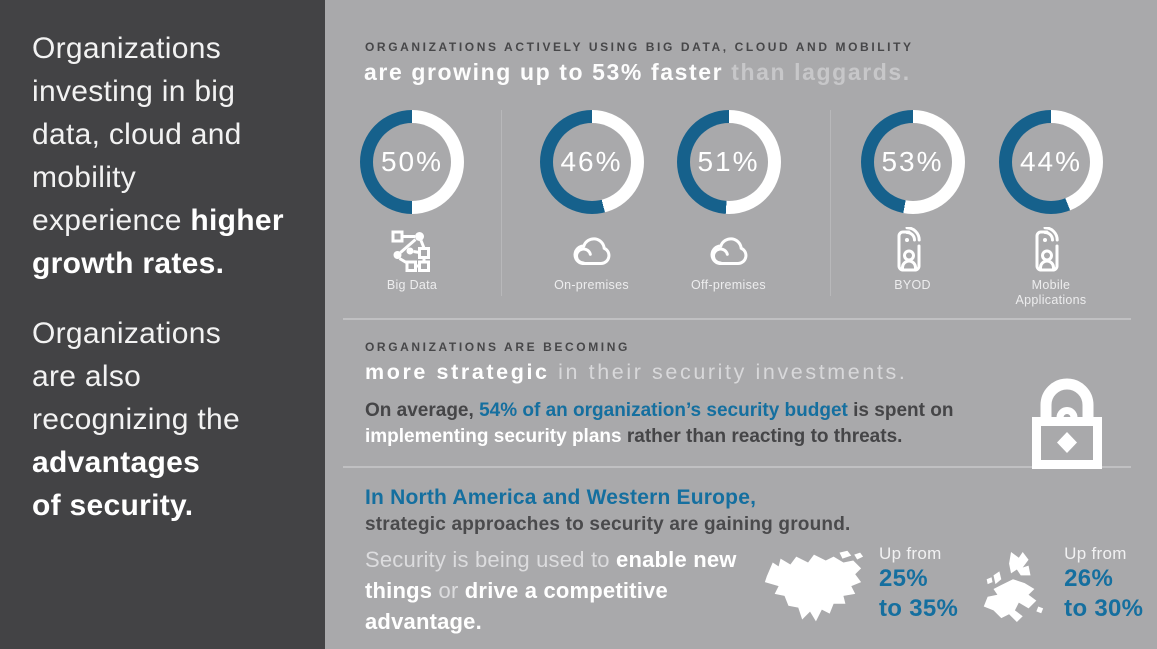  I want to click on donut-value: 53%, so click(912, 161).